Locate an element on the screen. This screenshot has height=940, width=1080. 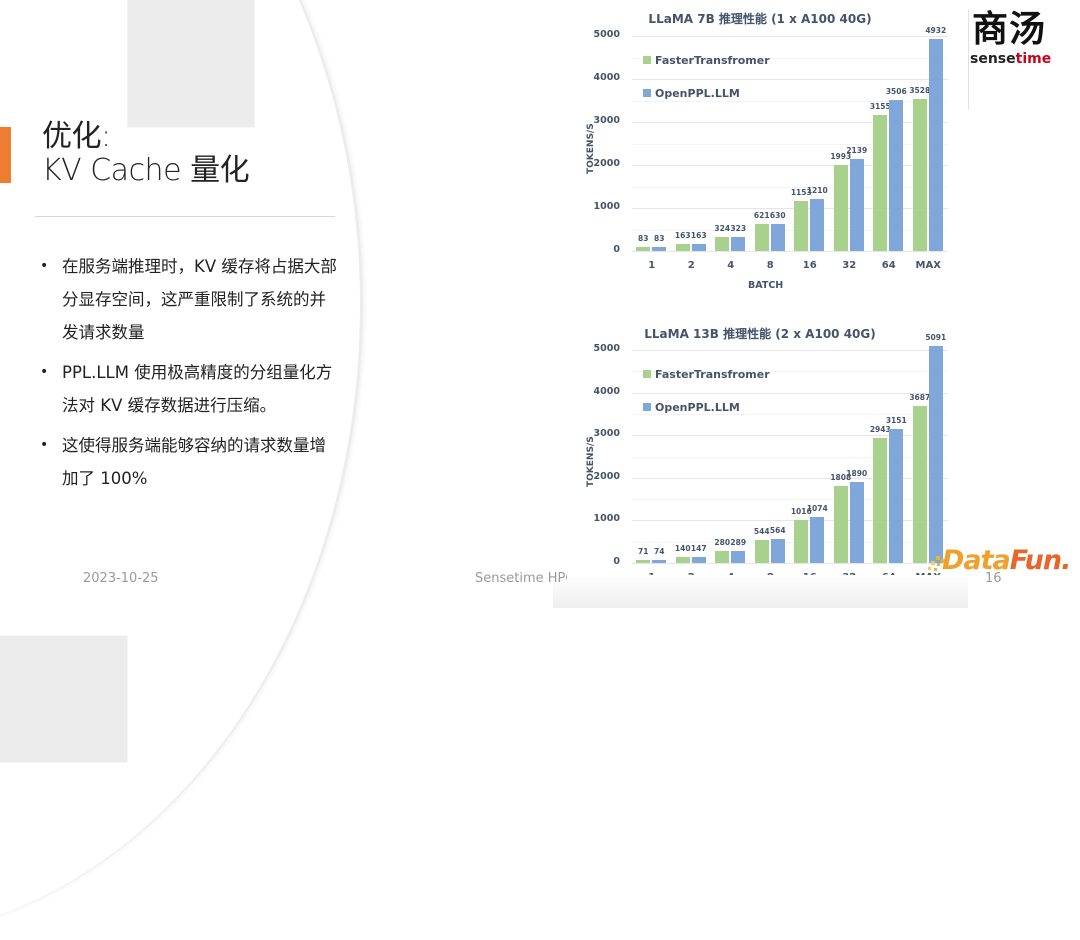
data-label: 323 is located at coordinates (738, 229).